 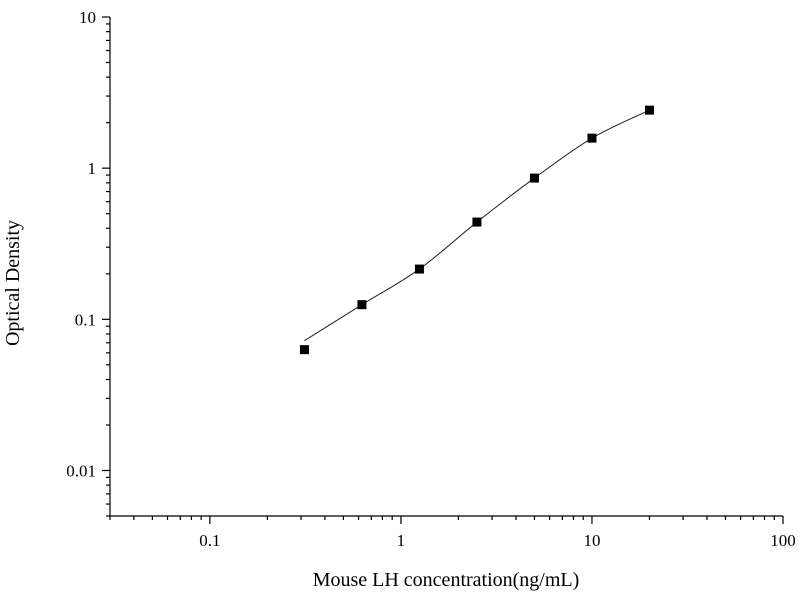 What do you see at coordinates (209, 540) in the screenshot?
I see `x-tick-label: 0.1` at bounding box center [209, 540].